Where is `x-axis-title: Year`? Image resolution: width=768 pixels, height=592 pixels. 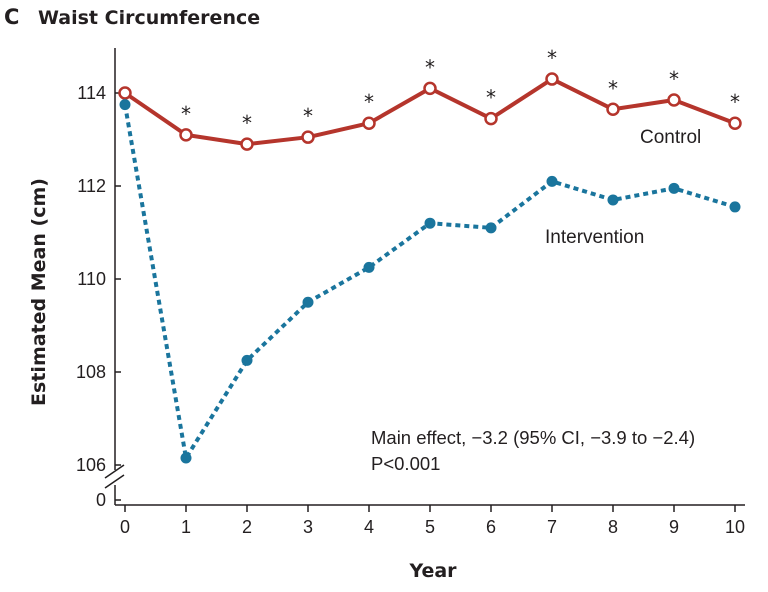 x-axis-title: Year is located at coordinates (432, 571).